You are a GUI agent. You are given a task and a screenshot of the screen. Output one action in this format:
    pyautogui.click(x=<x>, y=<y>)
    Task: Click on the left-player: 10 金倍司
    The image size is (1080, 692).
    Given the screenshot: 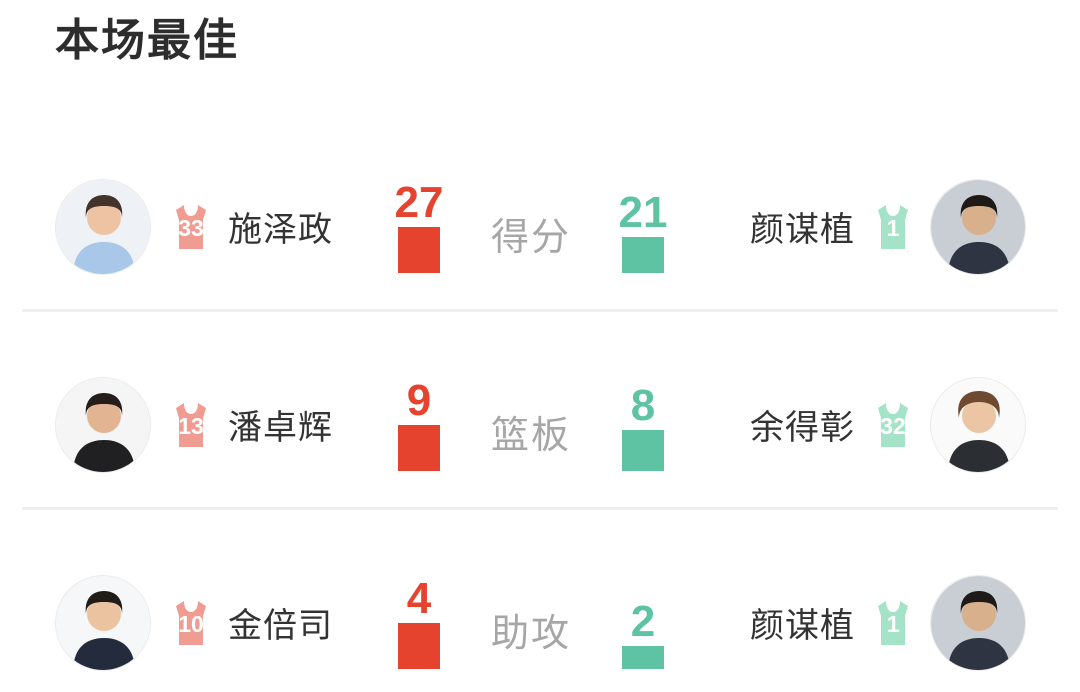 What is the action you would take?
    pyautogui.click(x=194, y=622)
    